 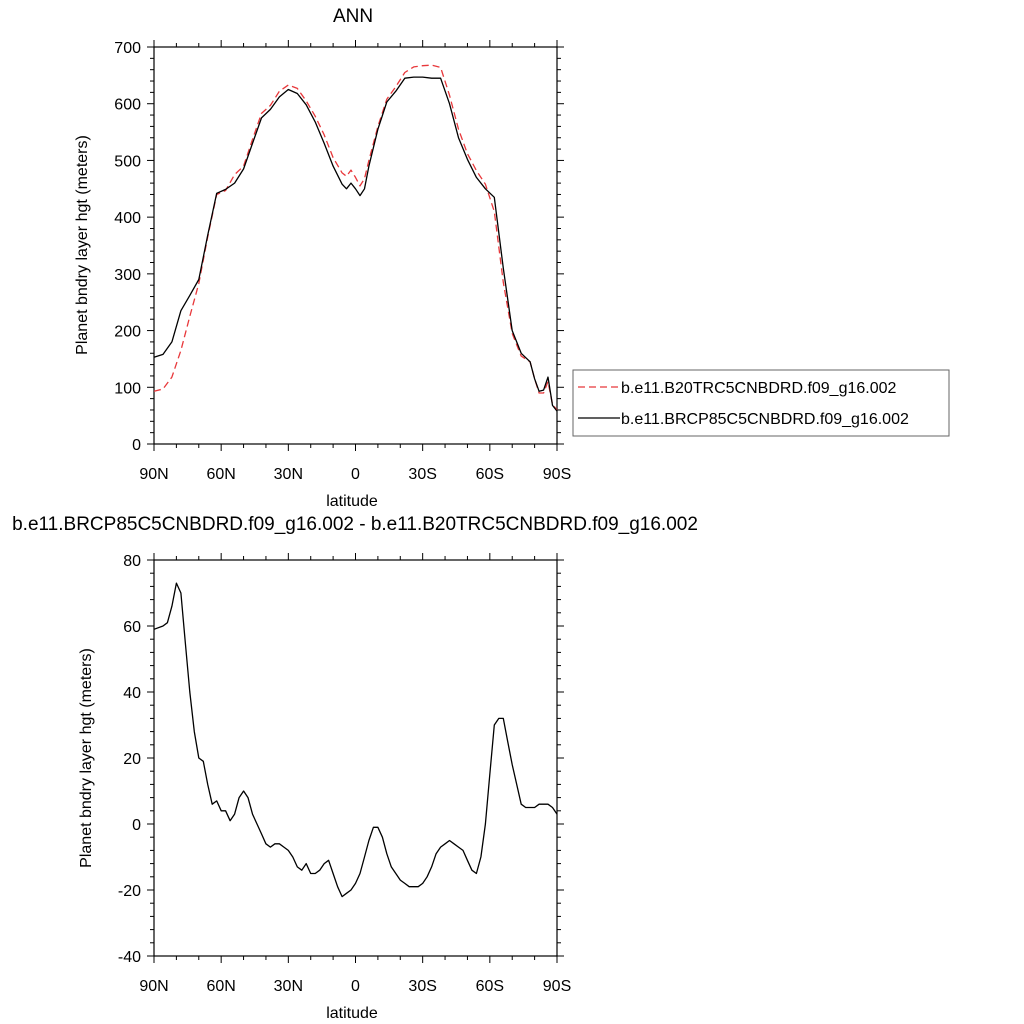 I want to click on y-tick-label: 500, so click(x=127, y=161).